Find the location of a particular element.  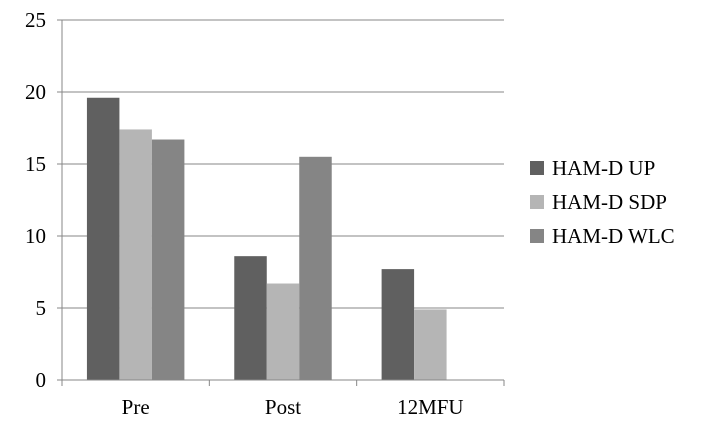

legend-label-ham-d-up: HAM-D UP is located at coordinates (604, 167).